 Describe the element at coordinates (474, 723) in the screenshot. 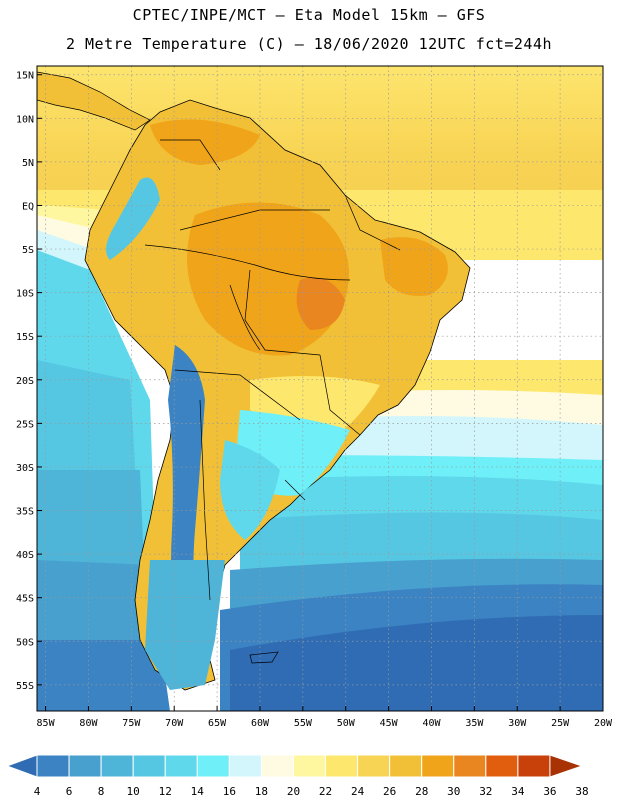

I see `lon-tick-label: 35W` at that location.